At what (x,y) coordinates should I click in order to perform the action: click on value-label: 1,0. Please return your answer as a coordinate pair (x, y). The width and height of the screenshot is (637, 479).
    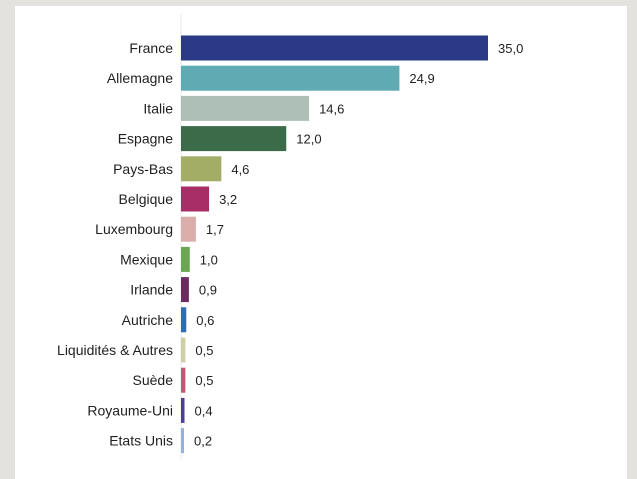
    Looking at the image, I should click on (209, 259).